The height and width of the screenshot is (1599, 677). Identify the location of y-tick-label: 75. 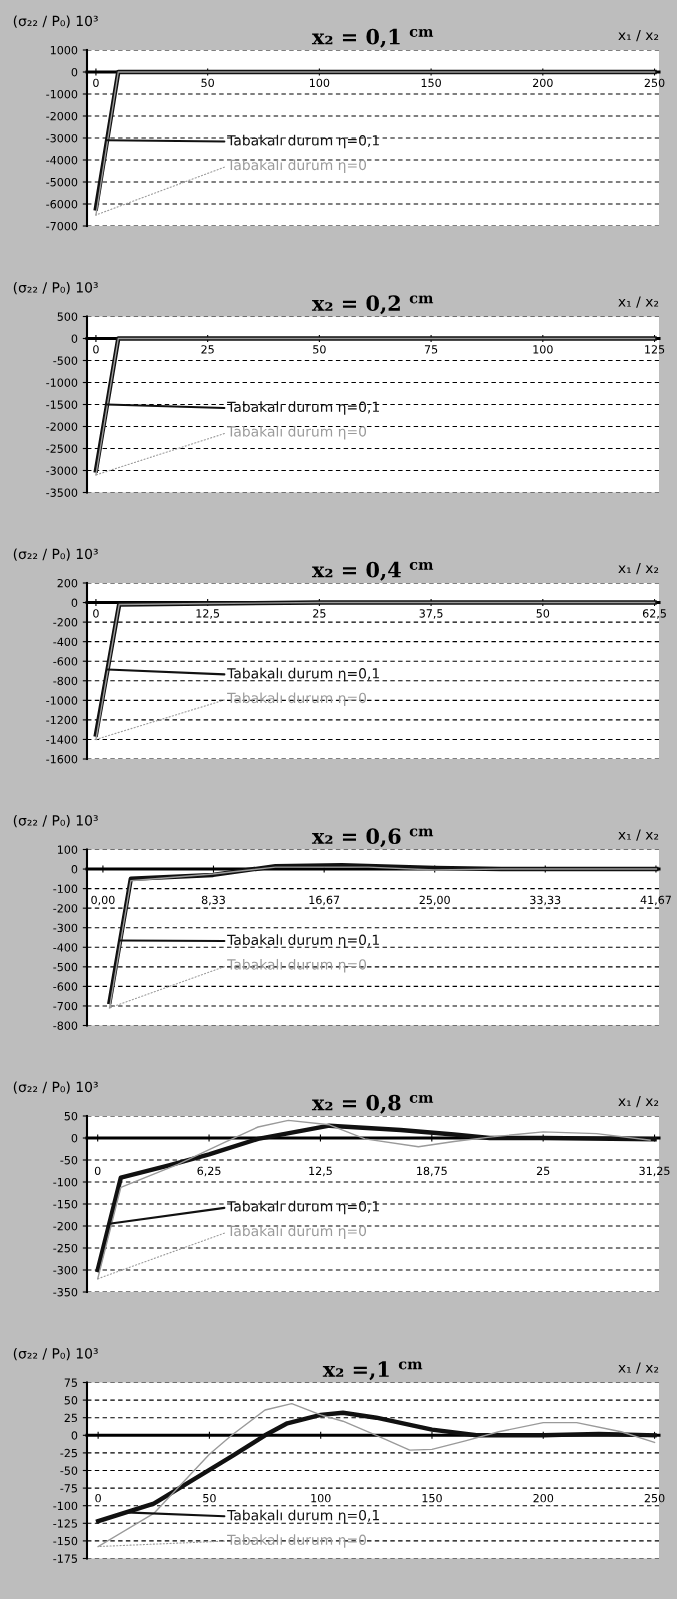
(70, 1382).